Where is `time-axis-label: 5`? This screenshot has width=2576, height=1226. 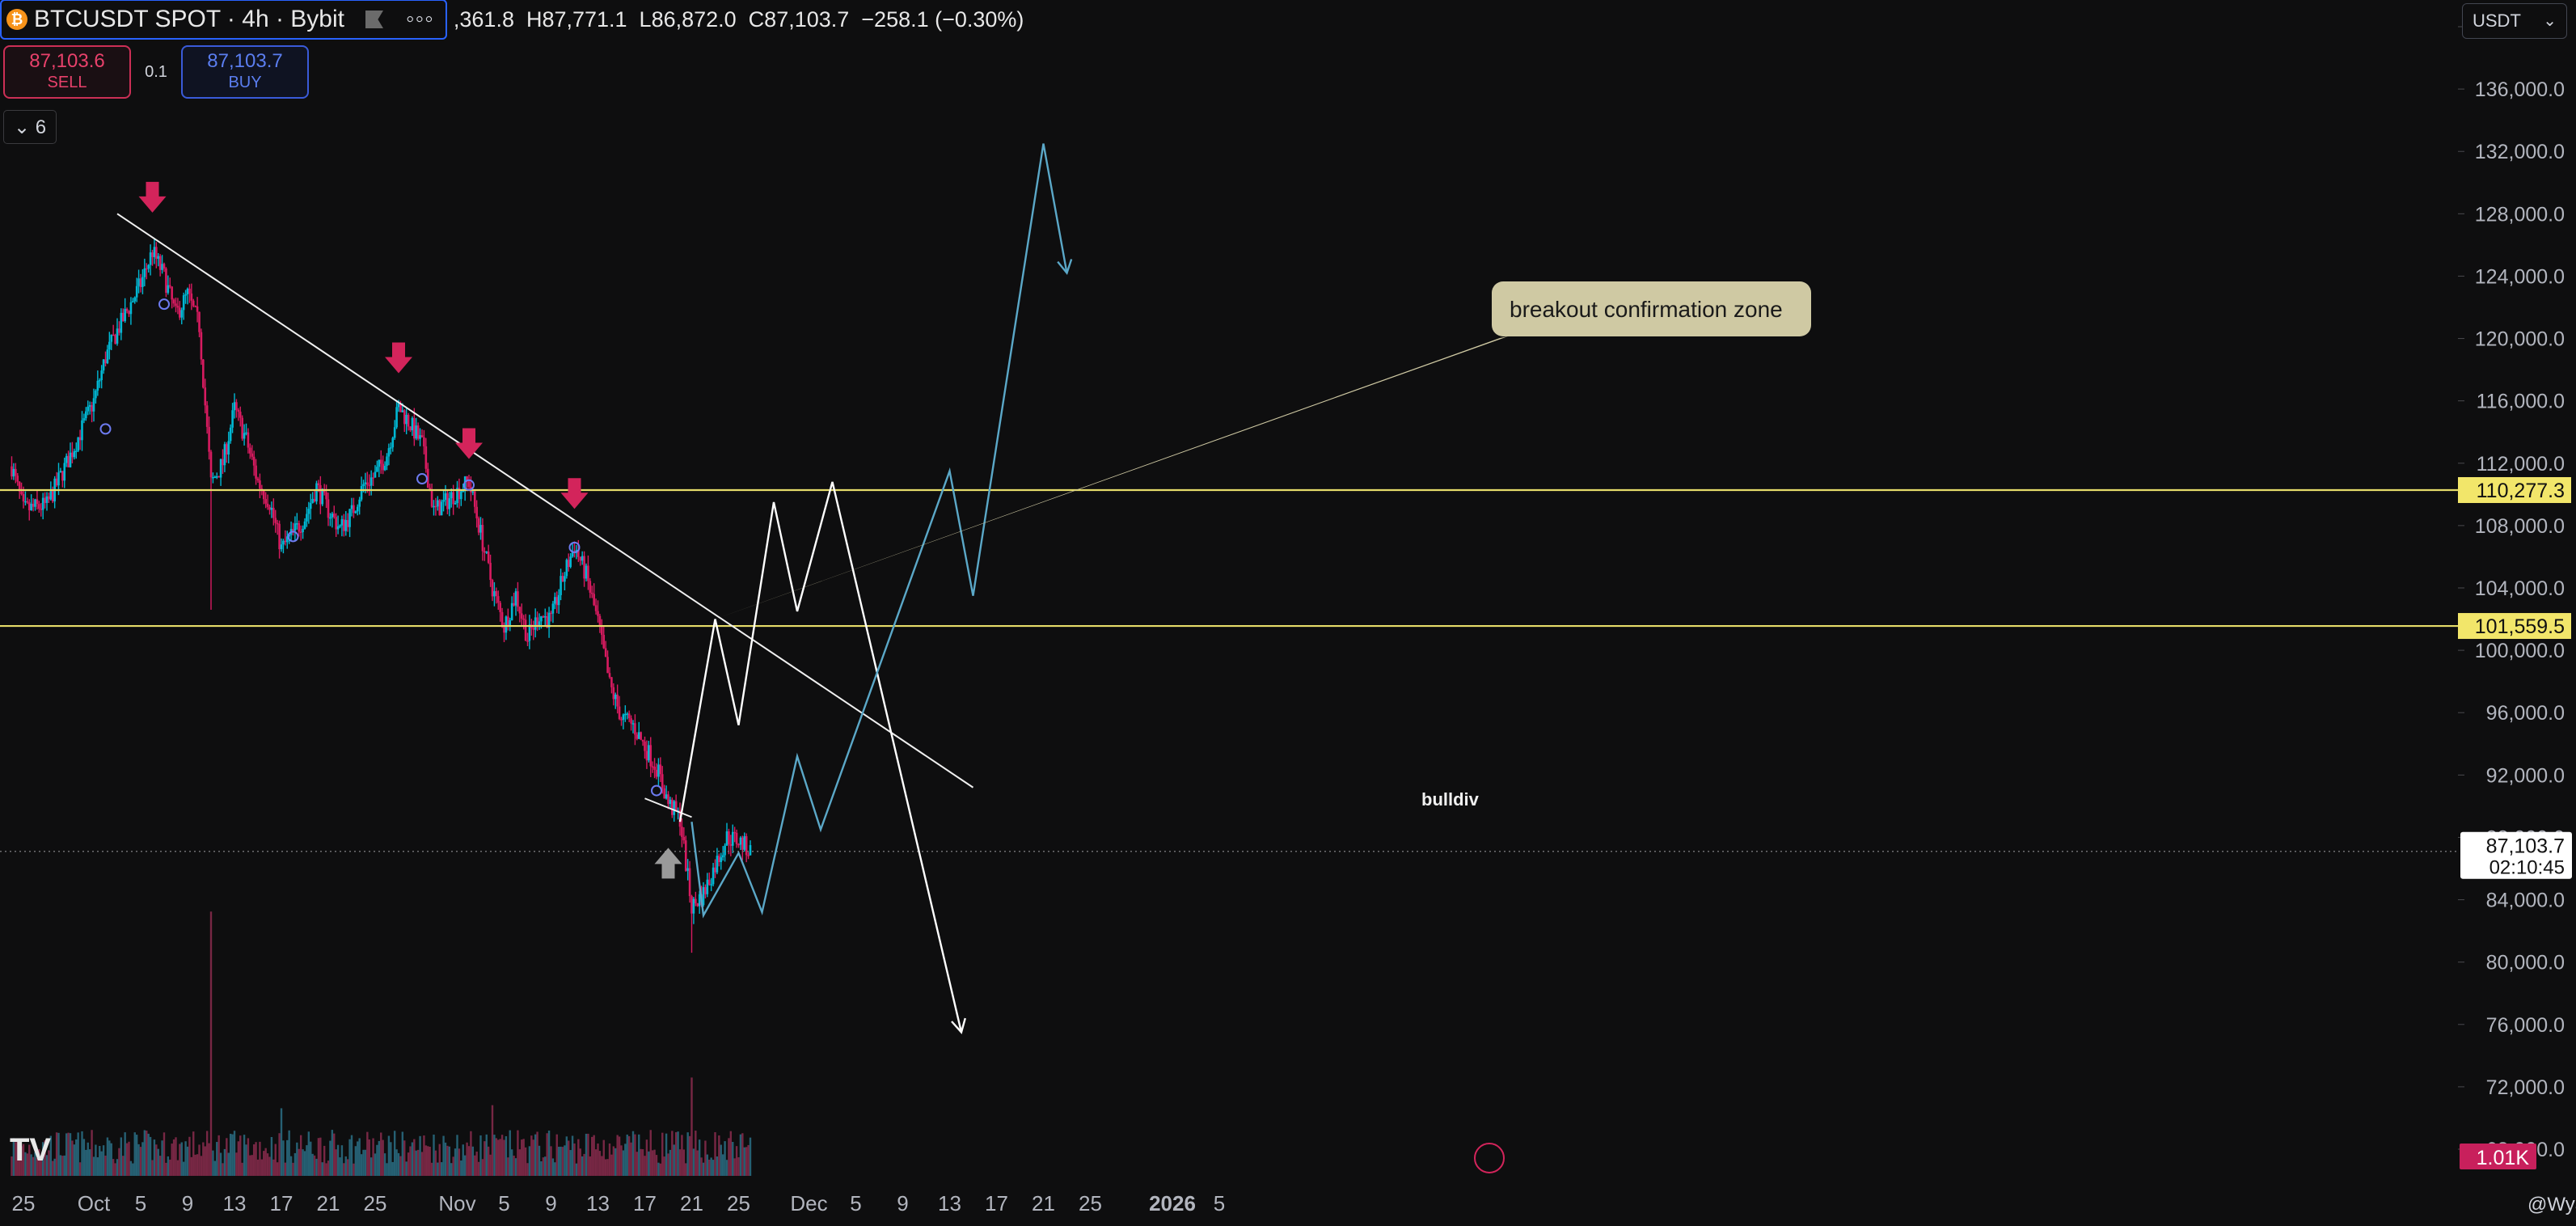
time-axis-label: 5 is located at coordinates (855, 1203).